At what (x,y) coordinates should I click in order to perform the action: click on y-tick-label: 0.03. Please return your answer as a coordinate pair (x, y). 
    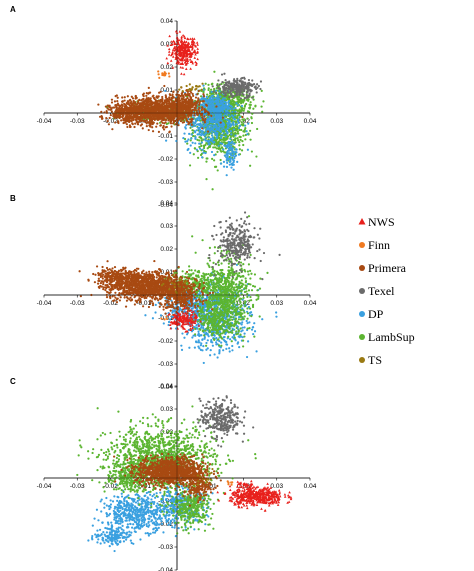
    Looking at the image, I should click on (166, 226).